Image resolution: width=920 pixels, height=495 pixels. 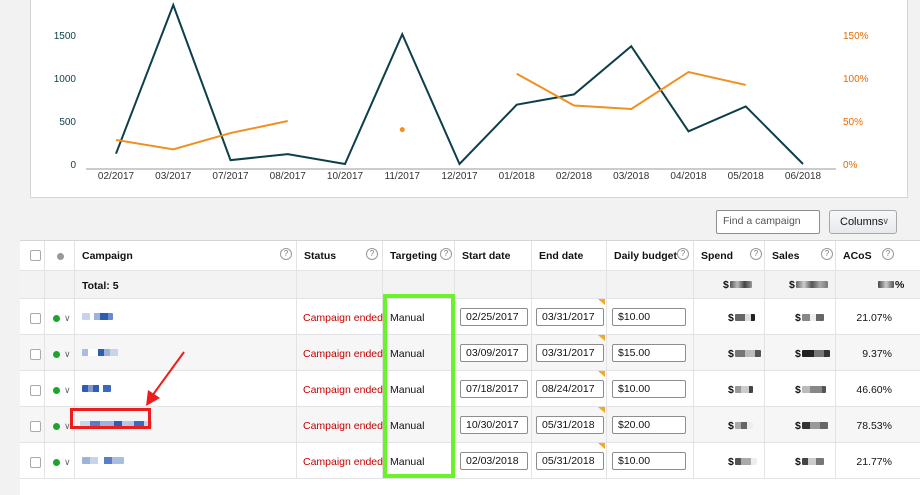 I want to click on start-date-input: 10/30/2017, so click(x=494, y=425).